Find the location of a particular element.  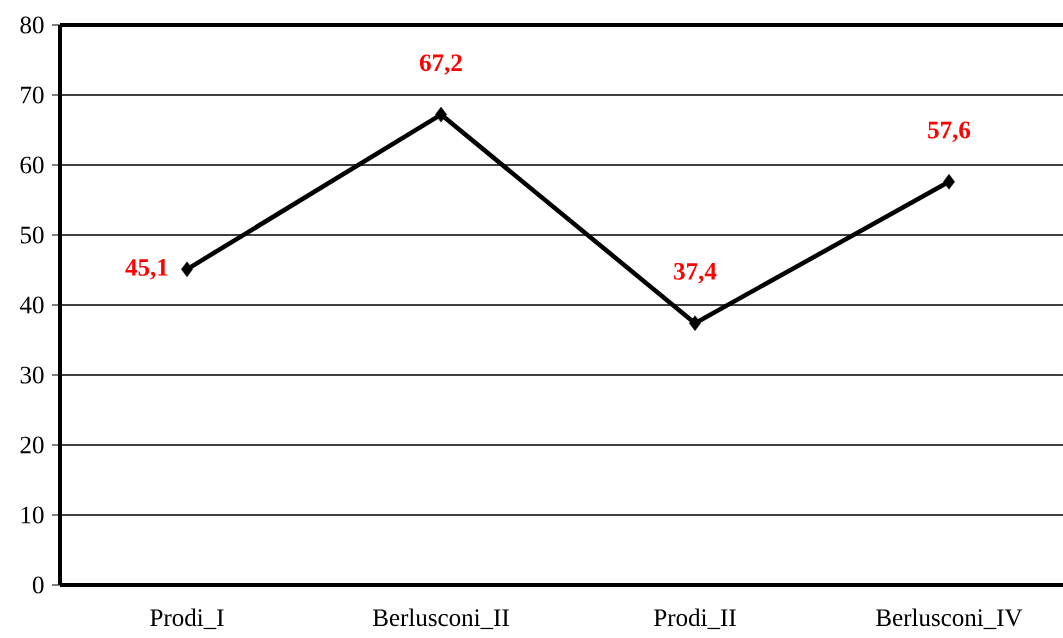

y-tick-label: 10 is located at coordinates (32, 515).